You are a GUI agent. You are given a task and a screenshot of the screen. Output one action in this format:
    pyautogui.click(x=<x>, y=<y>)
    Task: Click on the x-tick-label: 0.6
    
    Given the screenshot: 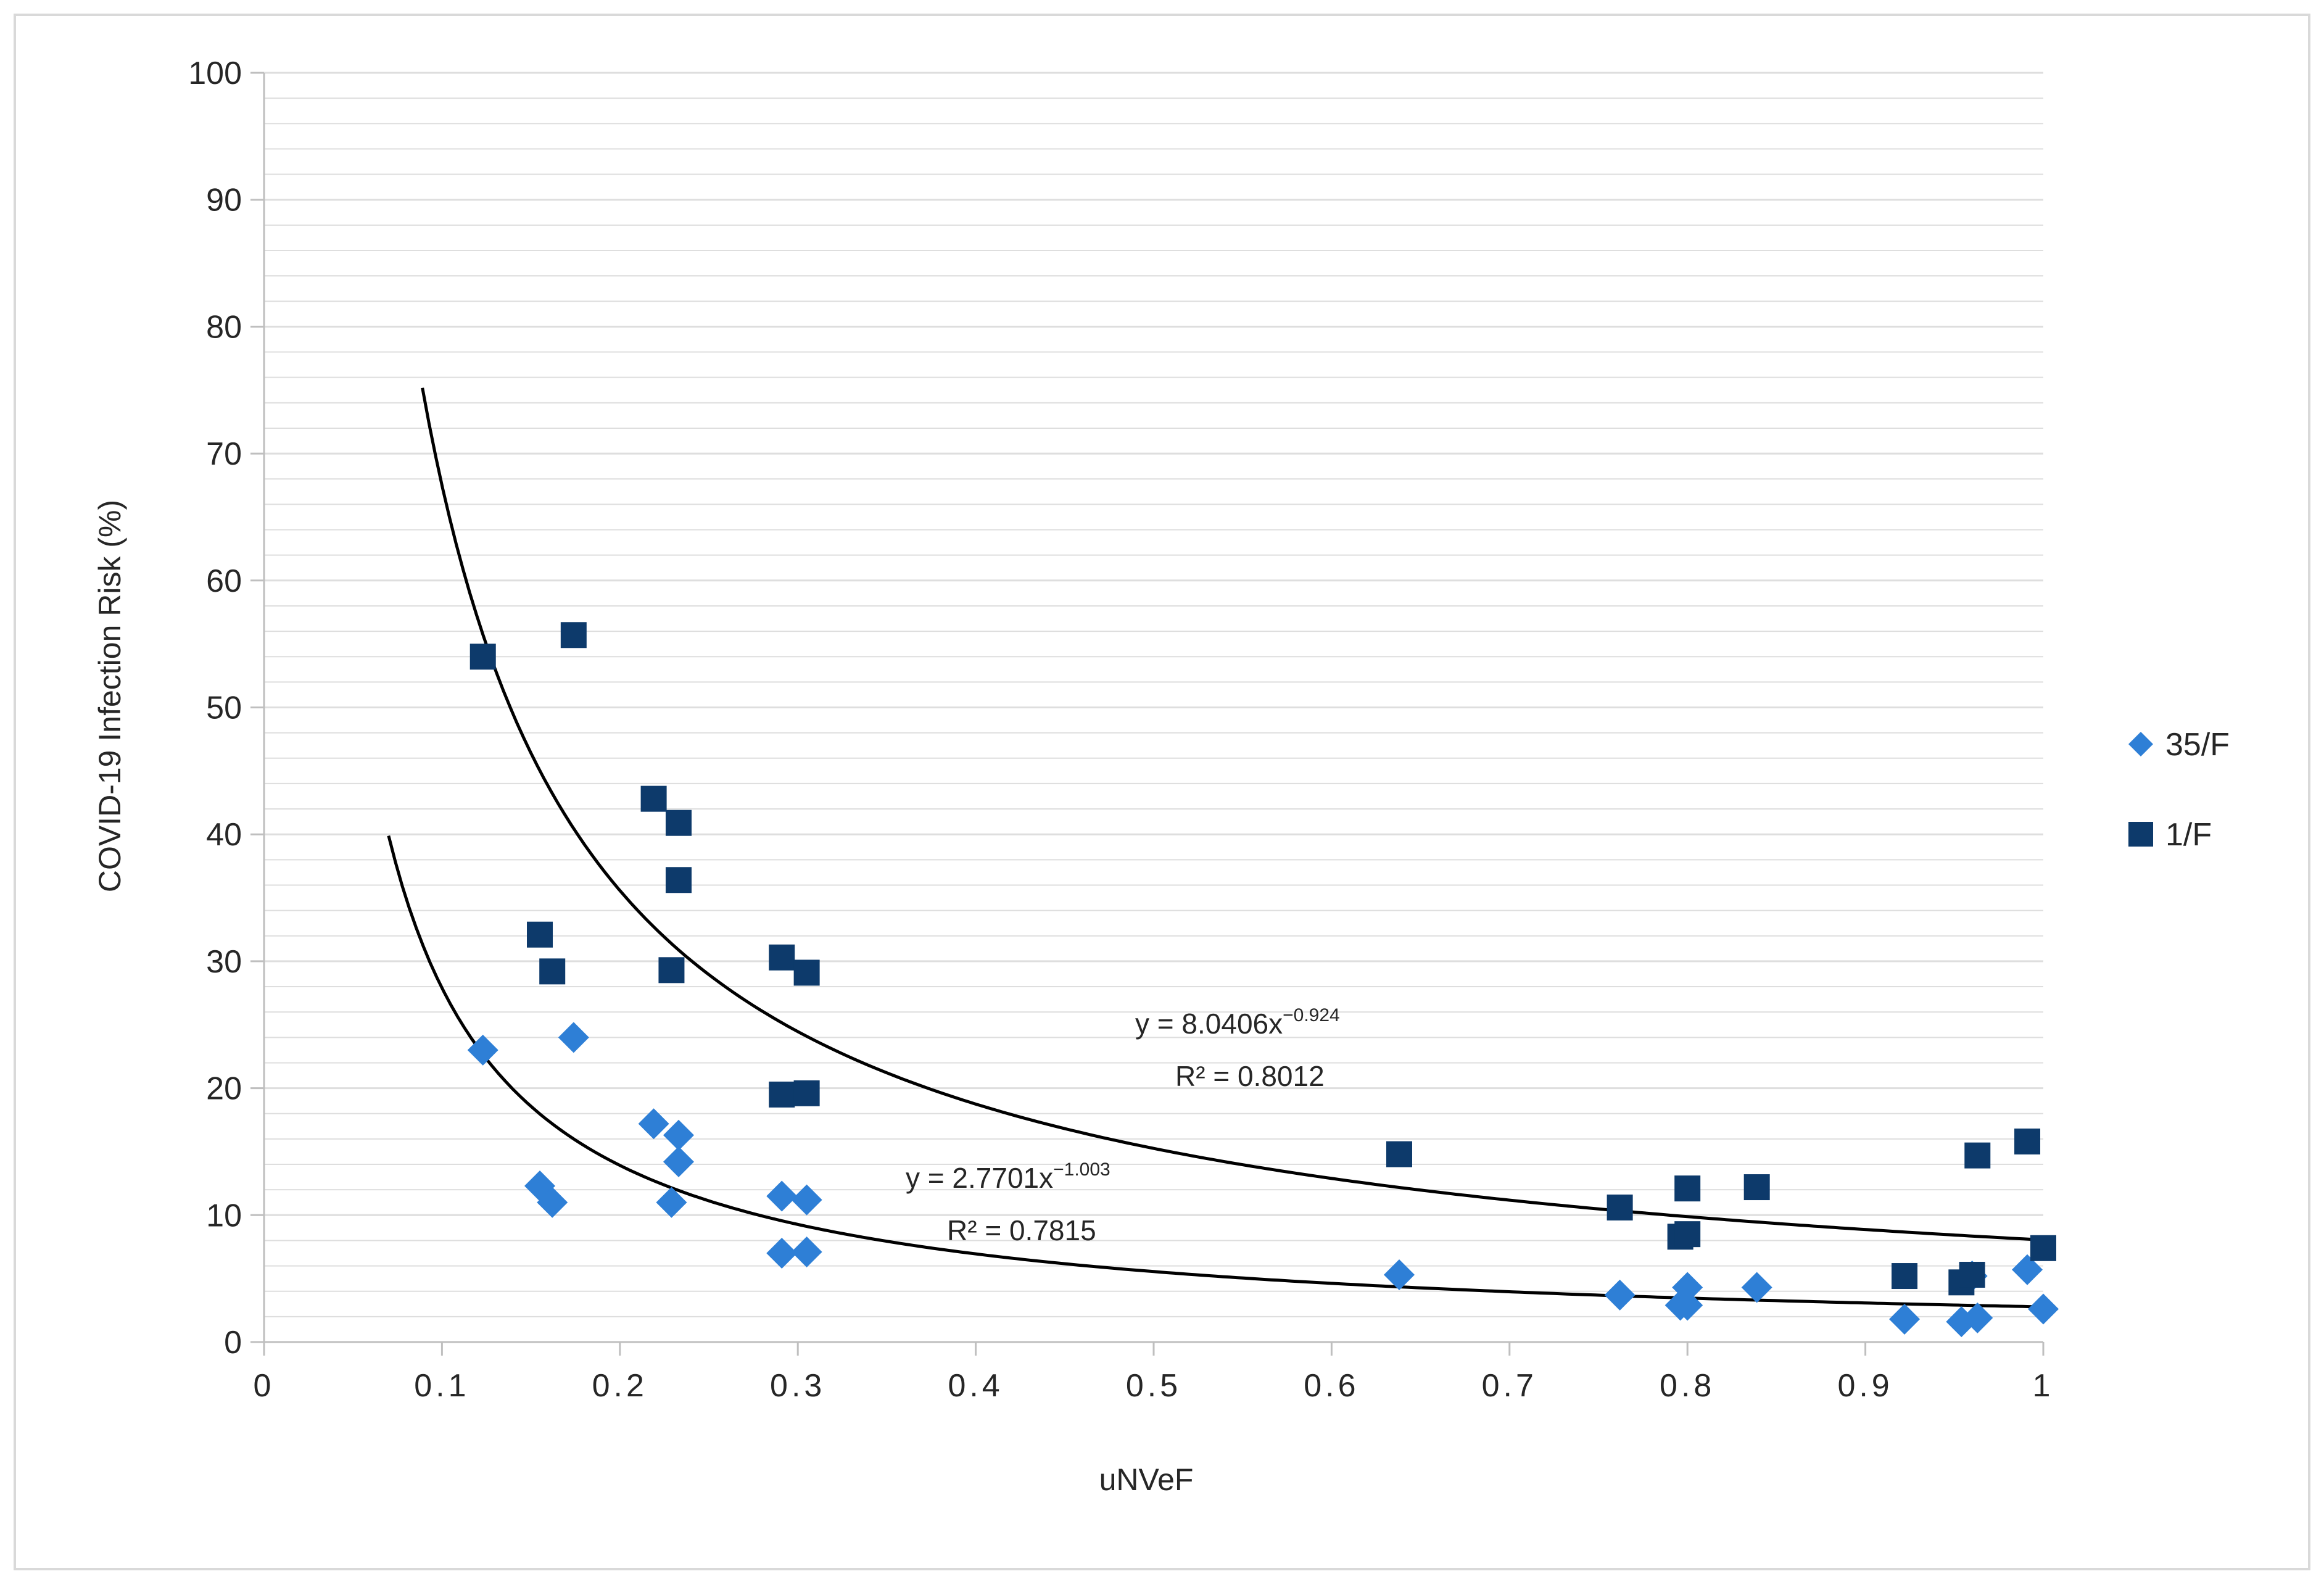 What is the action you would take?
    pyautogui.click(x=1331, y=1386)
    